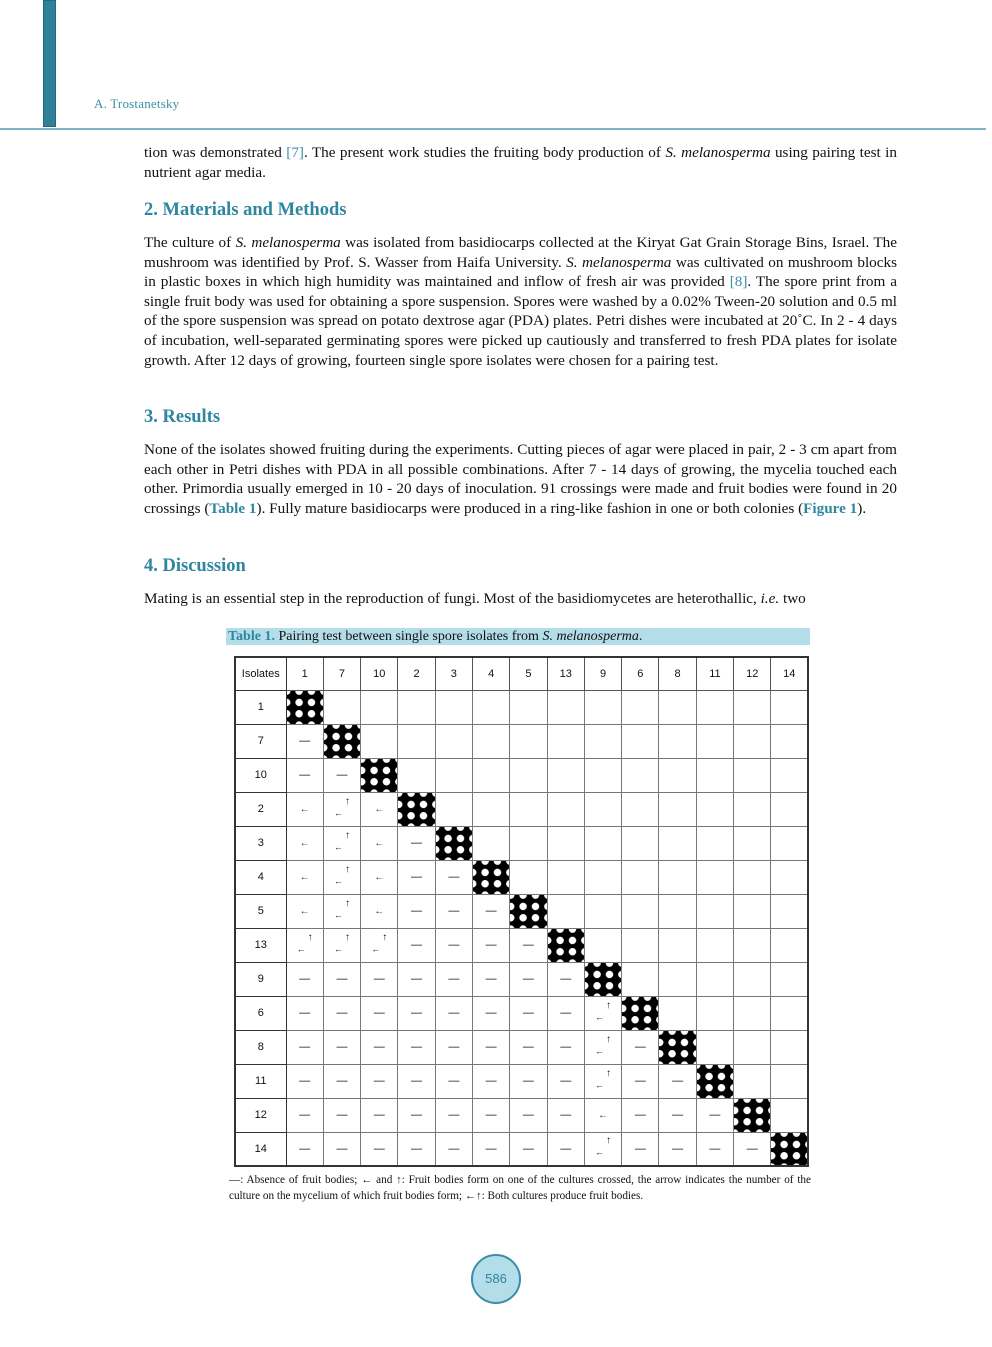 This screenshot has height=1347, width=992. I want to click on column-header: 13, so click(565, 673).